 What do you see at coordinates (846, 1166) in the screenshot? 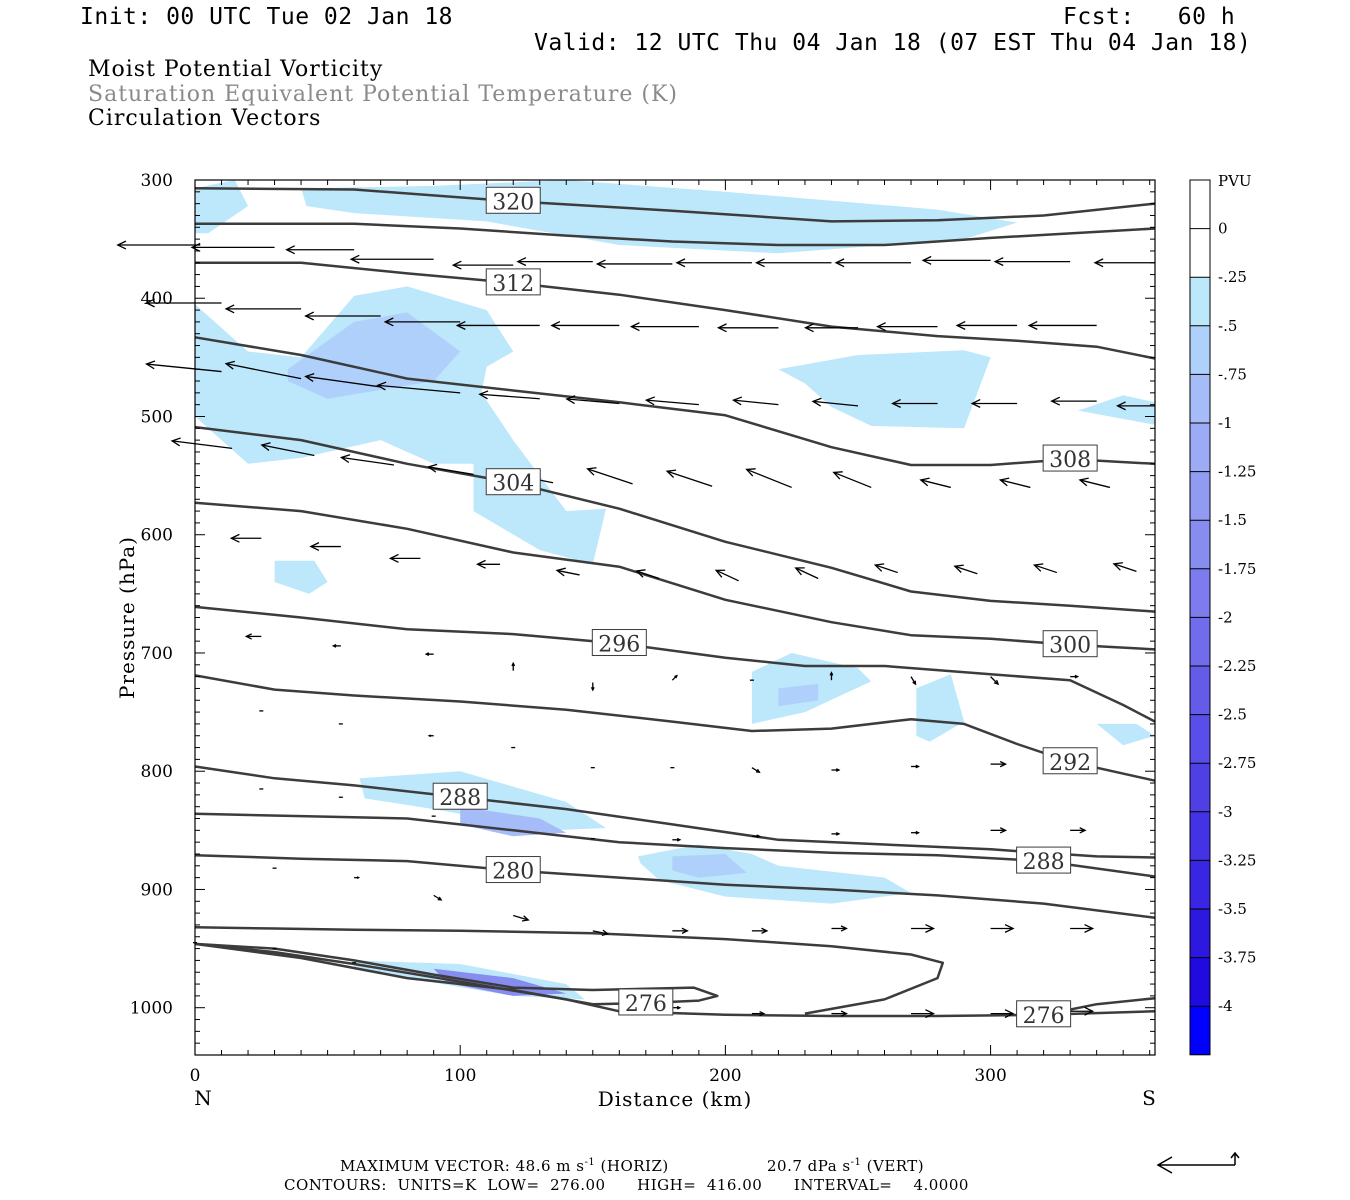
I see `max-vector-vert: 20.7 dPa s-1 (VERT)` at bounding box center [846, 1166].